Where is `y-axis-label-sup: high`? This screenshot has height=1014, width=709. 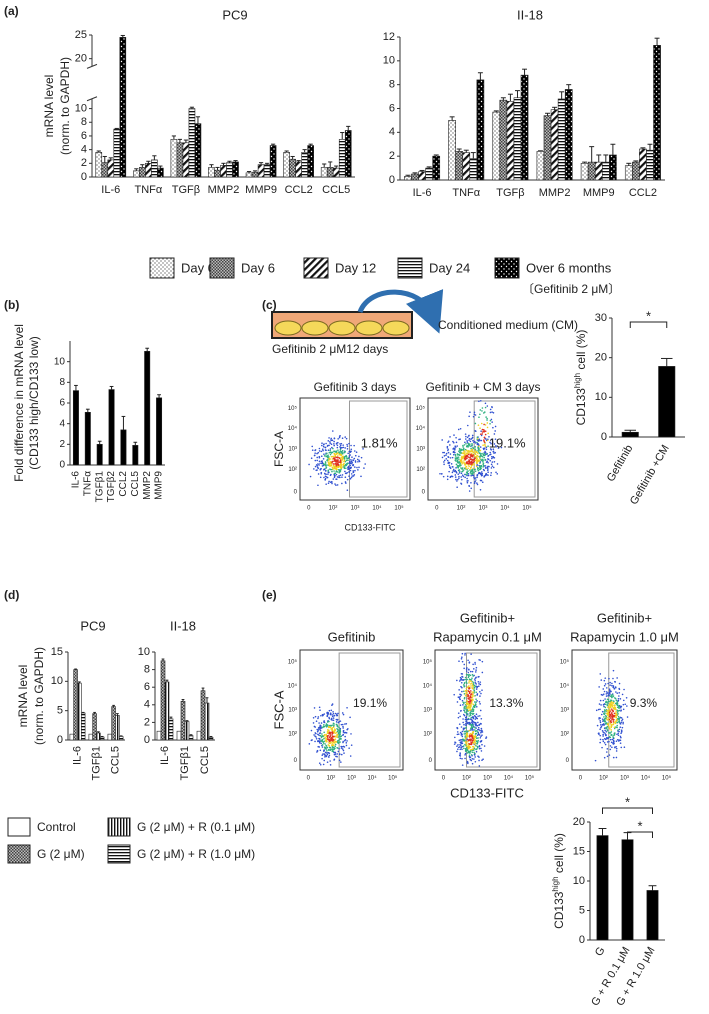
y-axis-label-sup: high is located at coordinates (577, 380).